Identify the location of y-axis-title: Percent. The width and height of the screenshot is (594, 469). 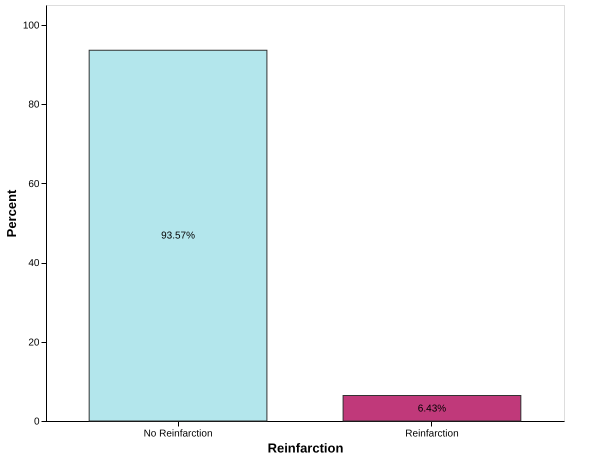
(11, 213).